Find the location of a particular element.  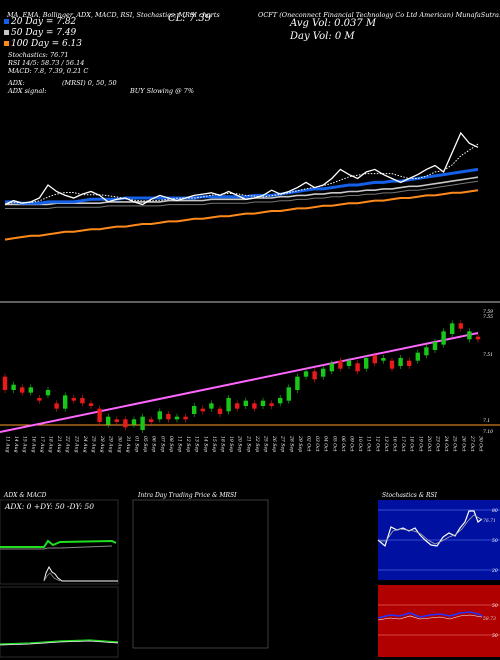

date-label: 18 Aug is located at coordinates (51, 444).